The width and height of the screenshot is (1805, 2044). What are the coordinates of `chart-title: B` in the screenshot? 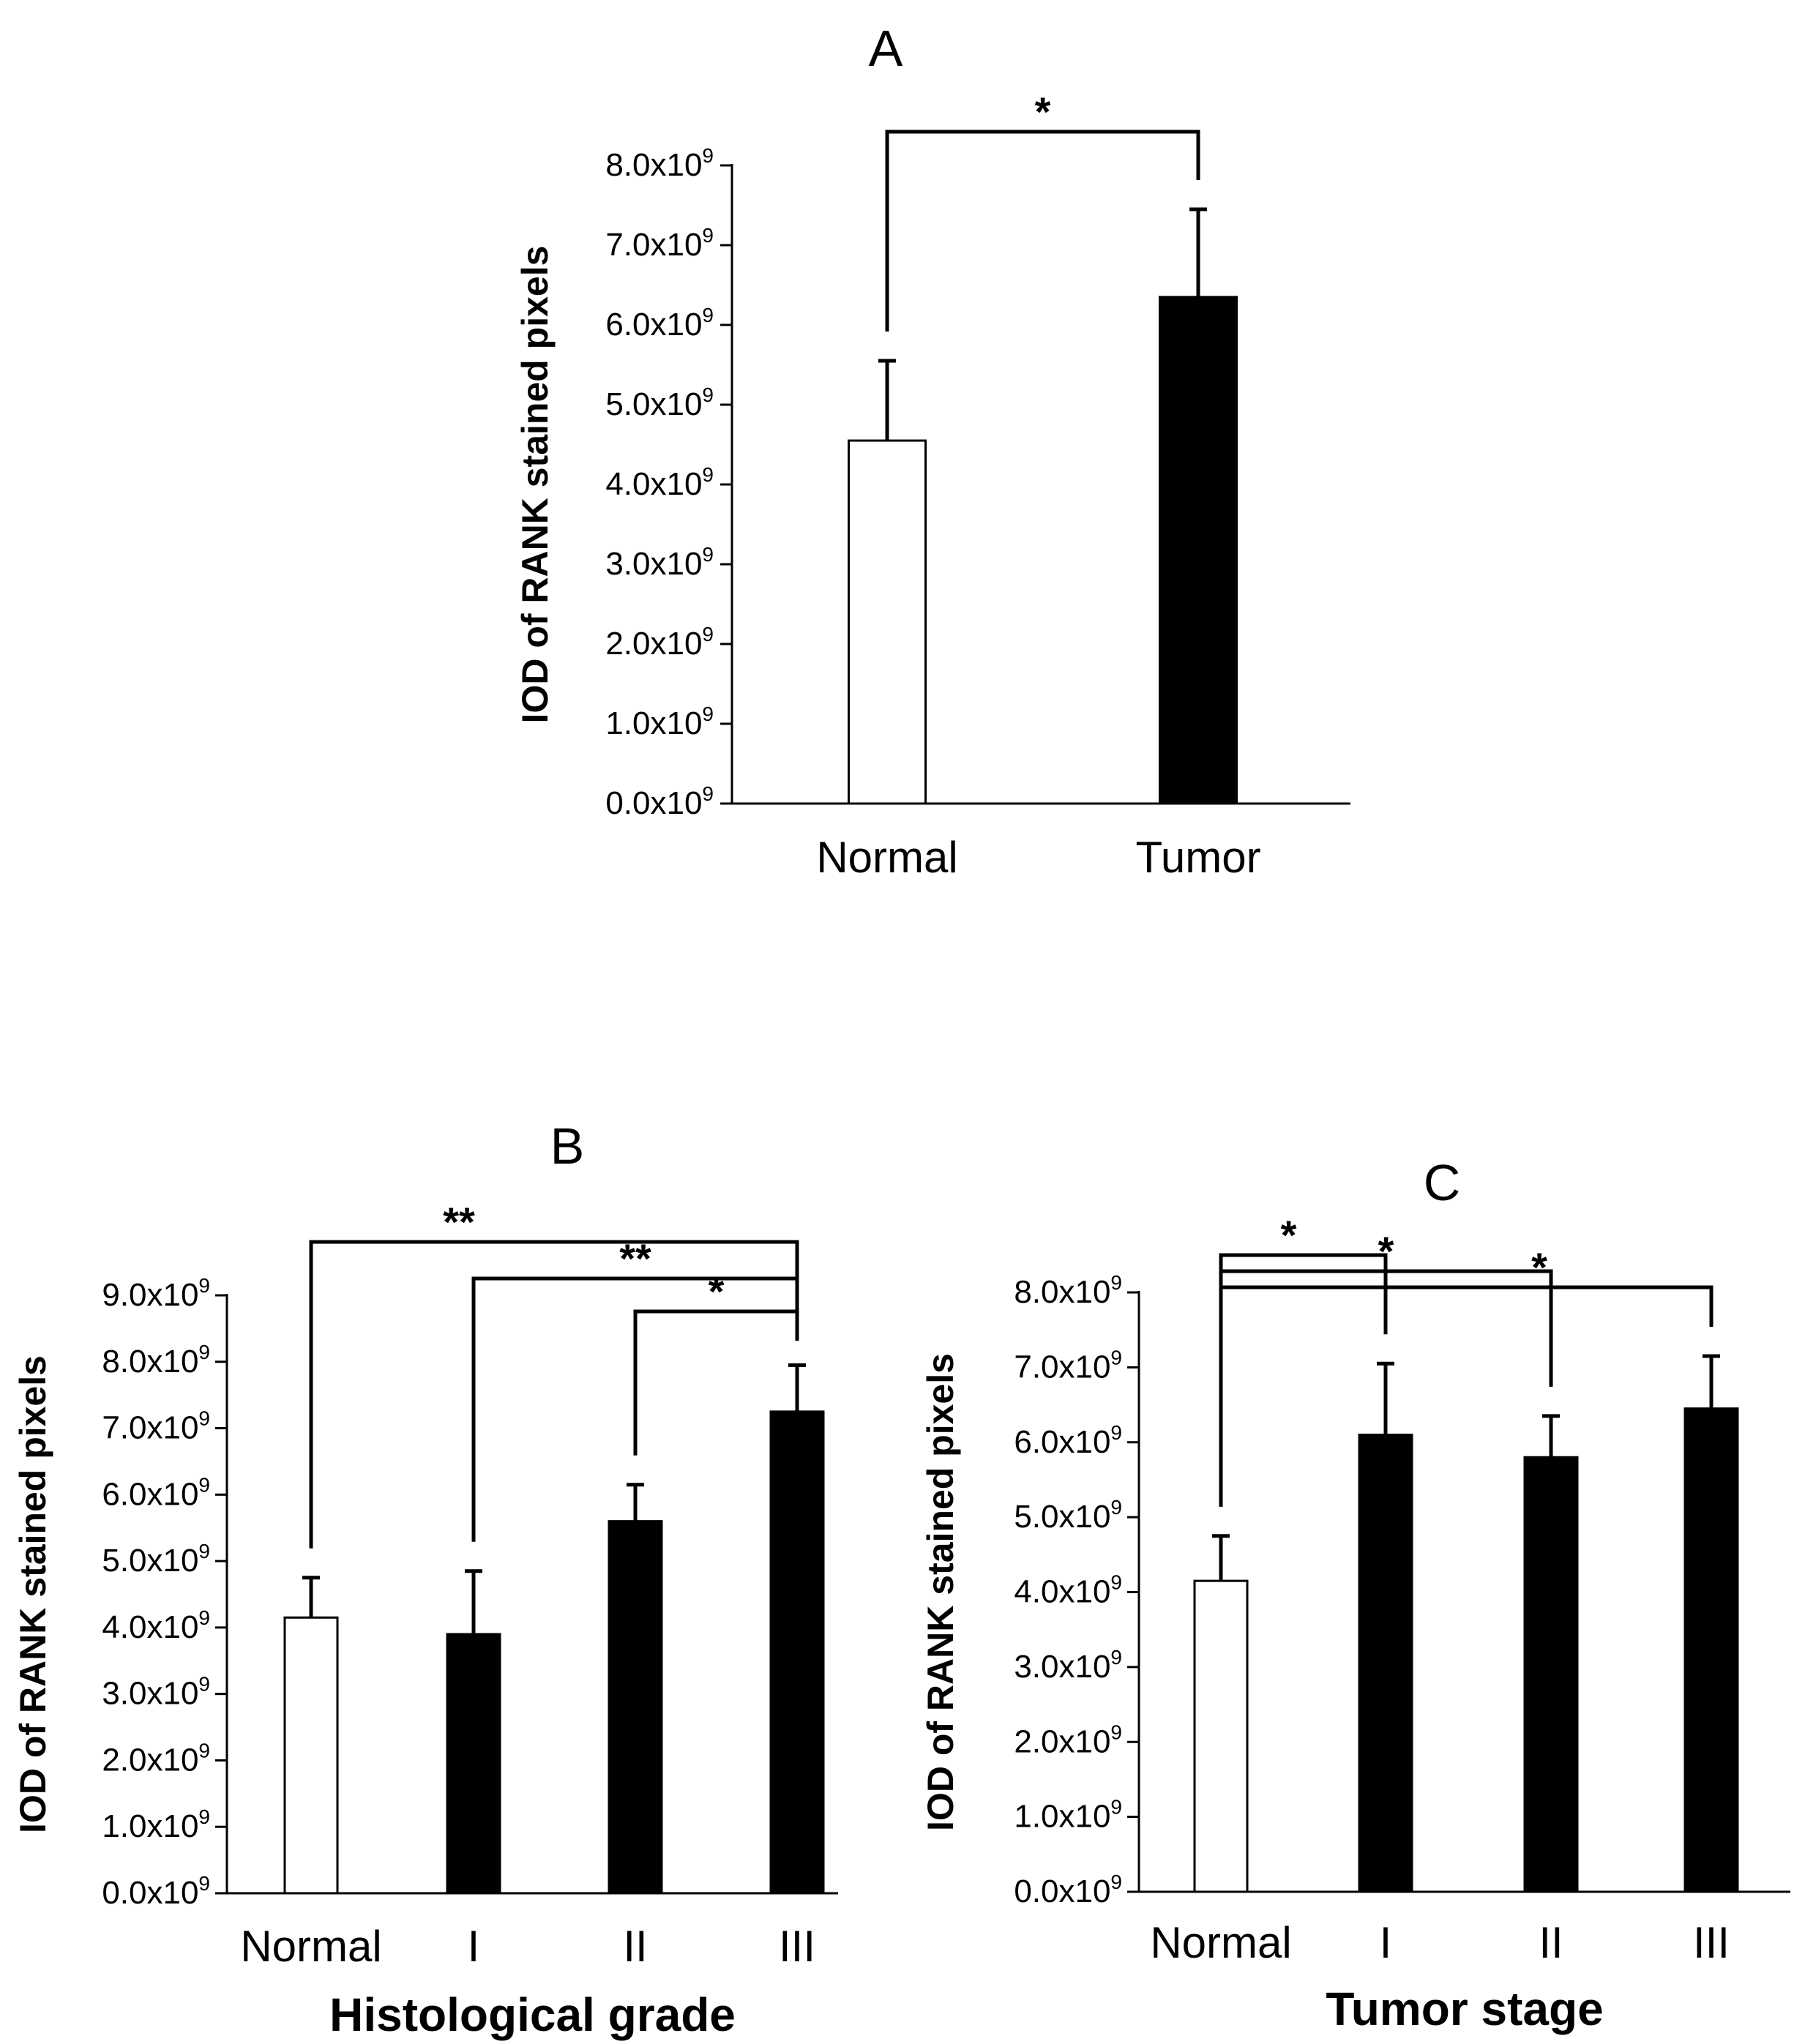 It's located at (567, 1146).